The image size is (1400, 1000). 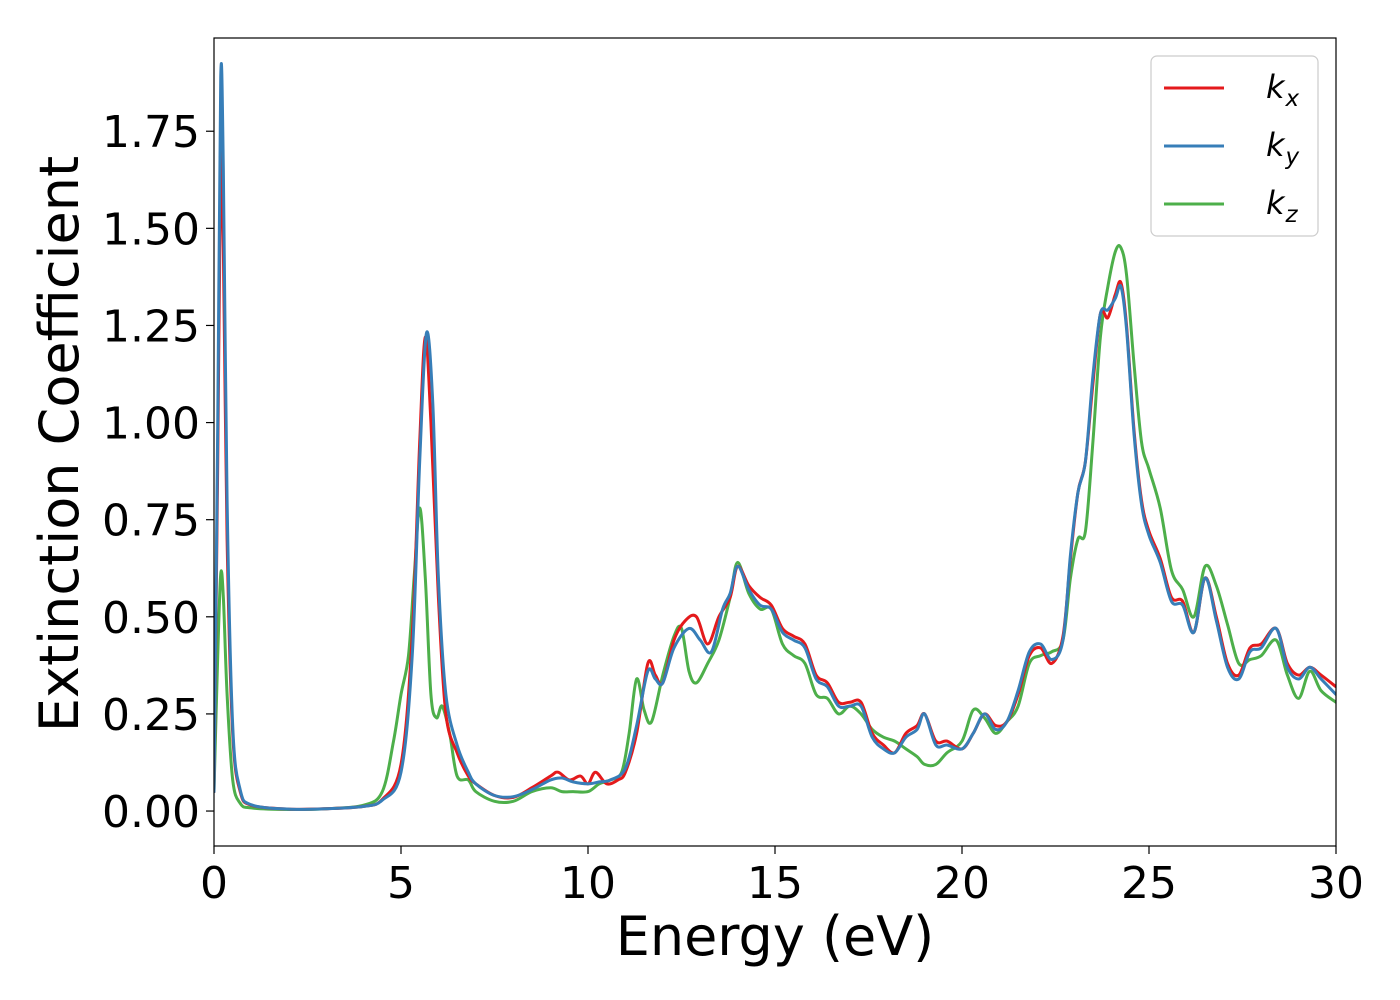 I want to click on y-tick-label: 0.50, so click(x=151, y=618).